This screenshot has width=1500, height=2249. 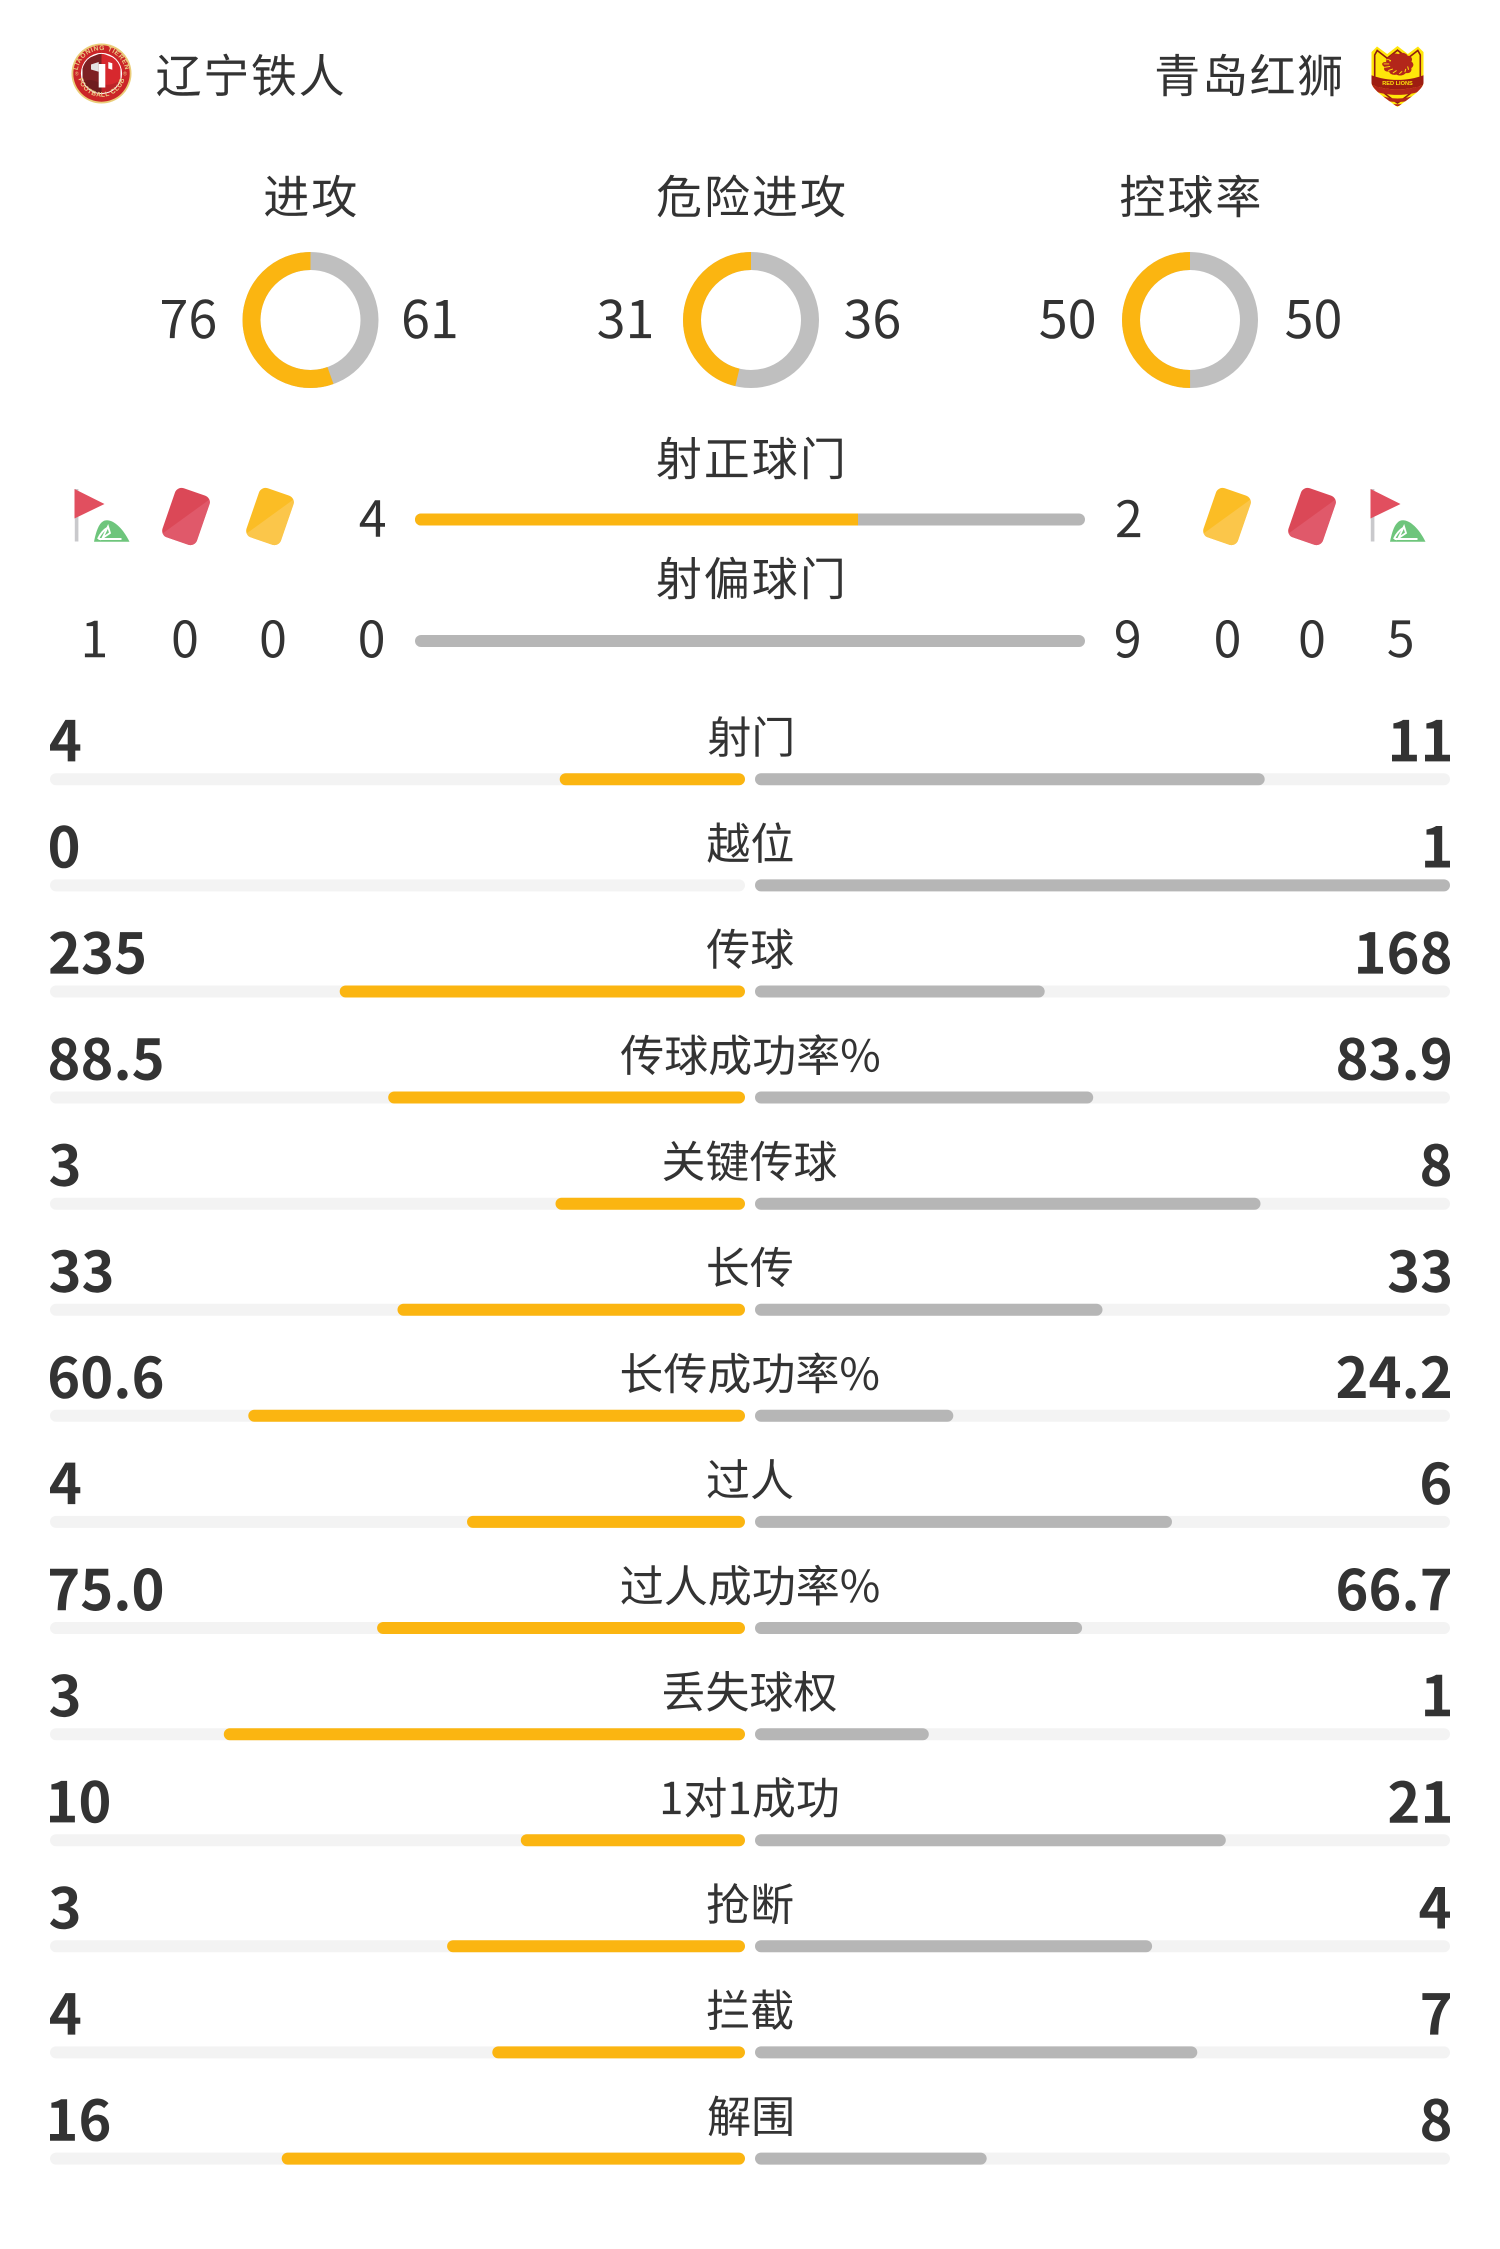 I want to click on svg-text: RED LIONS, so click(x=1397, y=84).